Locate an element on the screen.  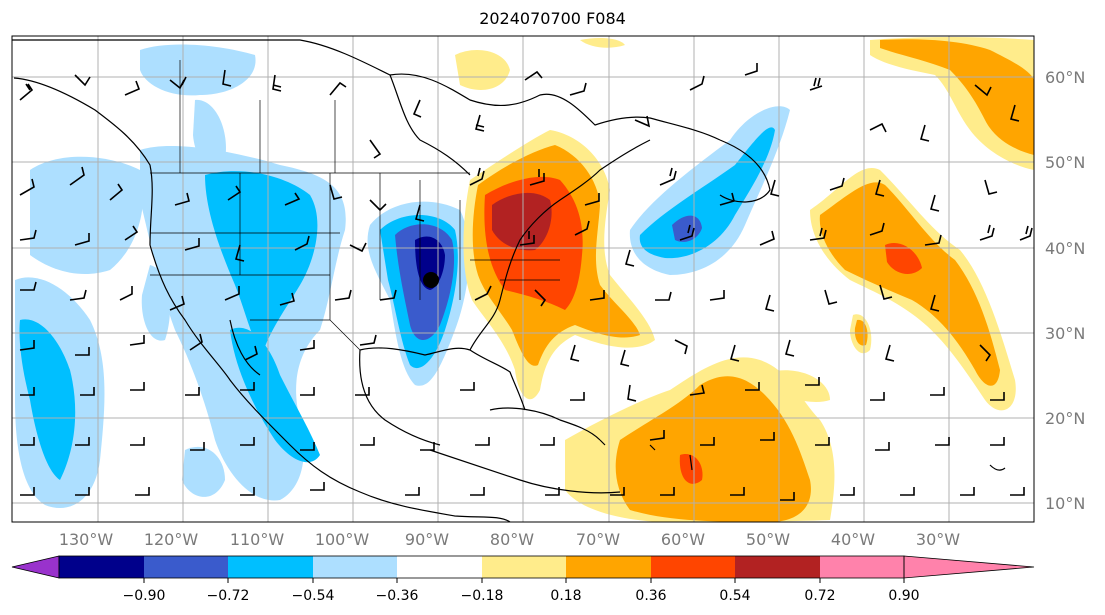
lon-label: 40°W is located at coordinates (853, 539).